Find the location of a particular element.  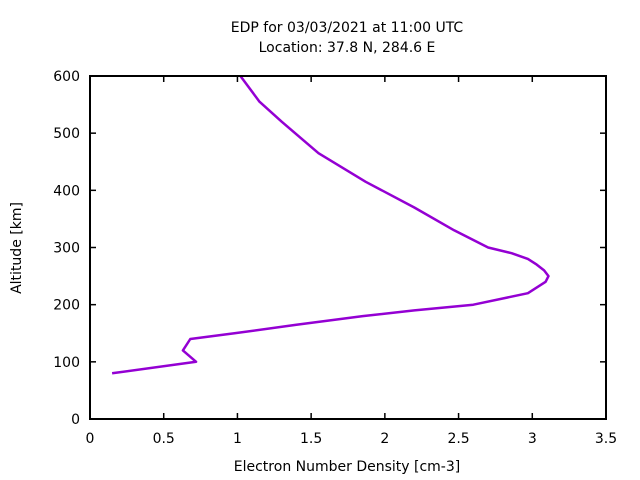

y-tick-label: 0 is located at coordinates (75, 420).